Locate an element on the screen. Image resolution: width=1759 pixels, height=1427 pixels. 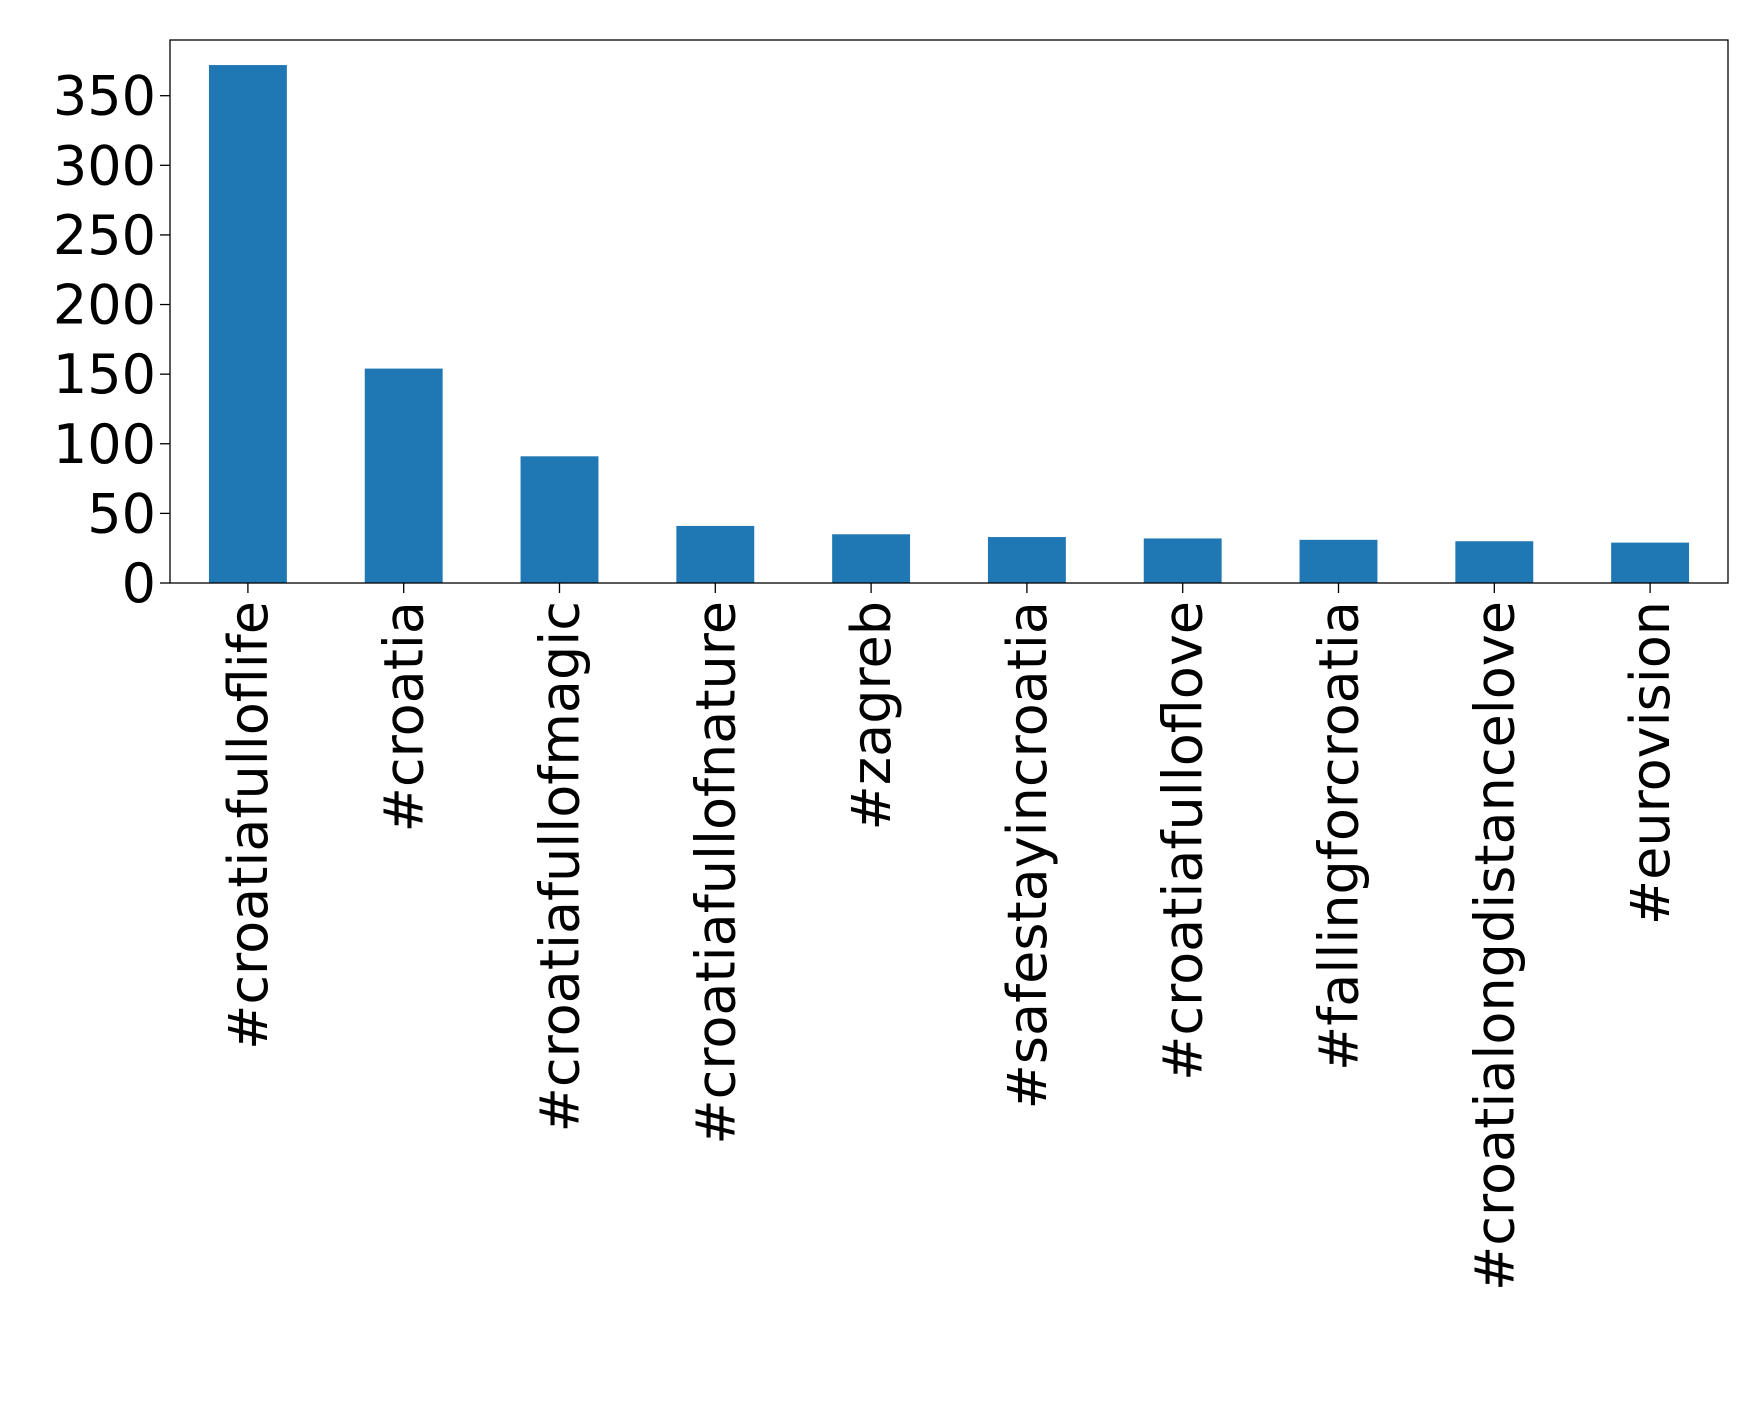
x-tick-label: #zagreb is located at coordinates (871, 715).